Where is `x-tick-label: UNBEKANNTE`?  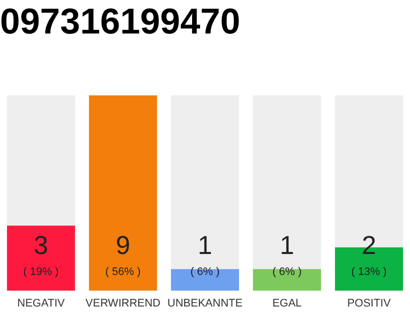 x-tick-label: UNBEKANNTE is located at coordinates (205, 303).